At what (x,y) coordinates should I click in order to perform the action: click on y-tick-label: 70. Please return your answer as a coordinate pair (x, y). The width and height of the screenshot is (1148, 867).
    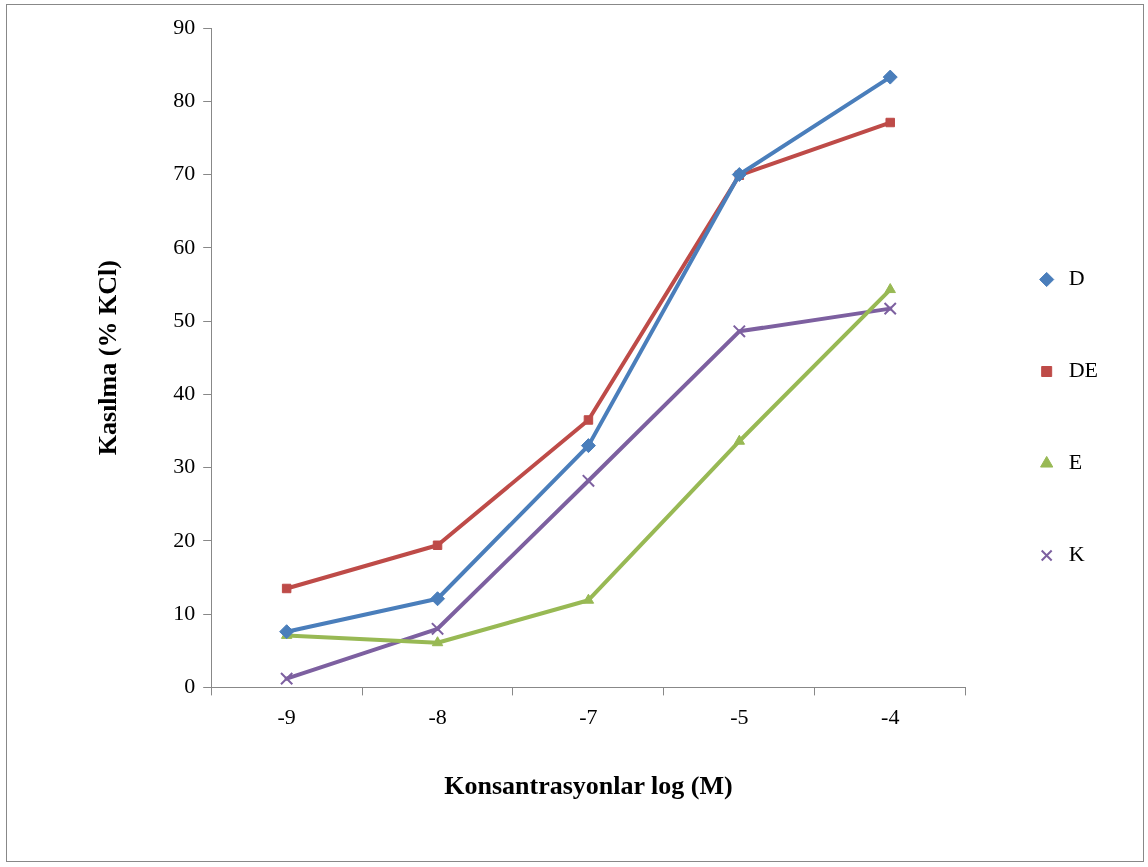
    Looking at the image, I should click on (184, 173).